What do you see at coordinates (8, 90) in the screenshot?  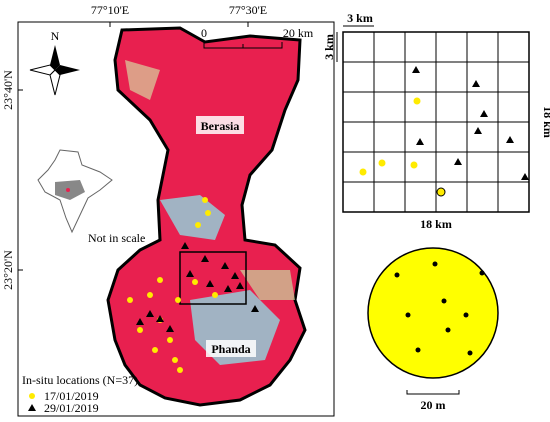 I see `latitude-label: 23°40'N` at bounding box center [8, 90].